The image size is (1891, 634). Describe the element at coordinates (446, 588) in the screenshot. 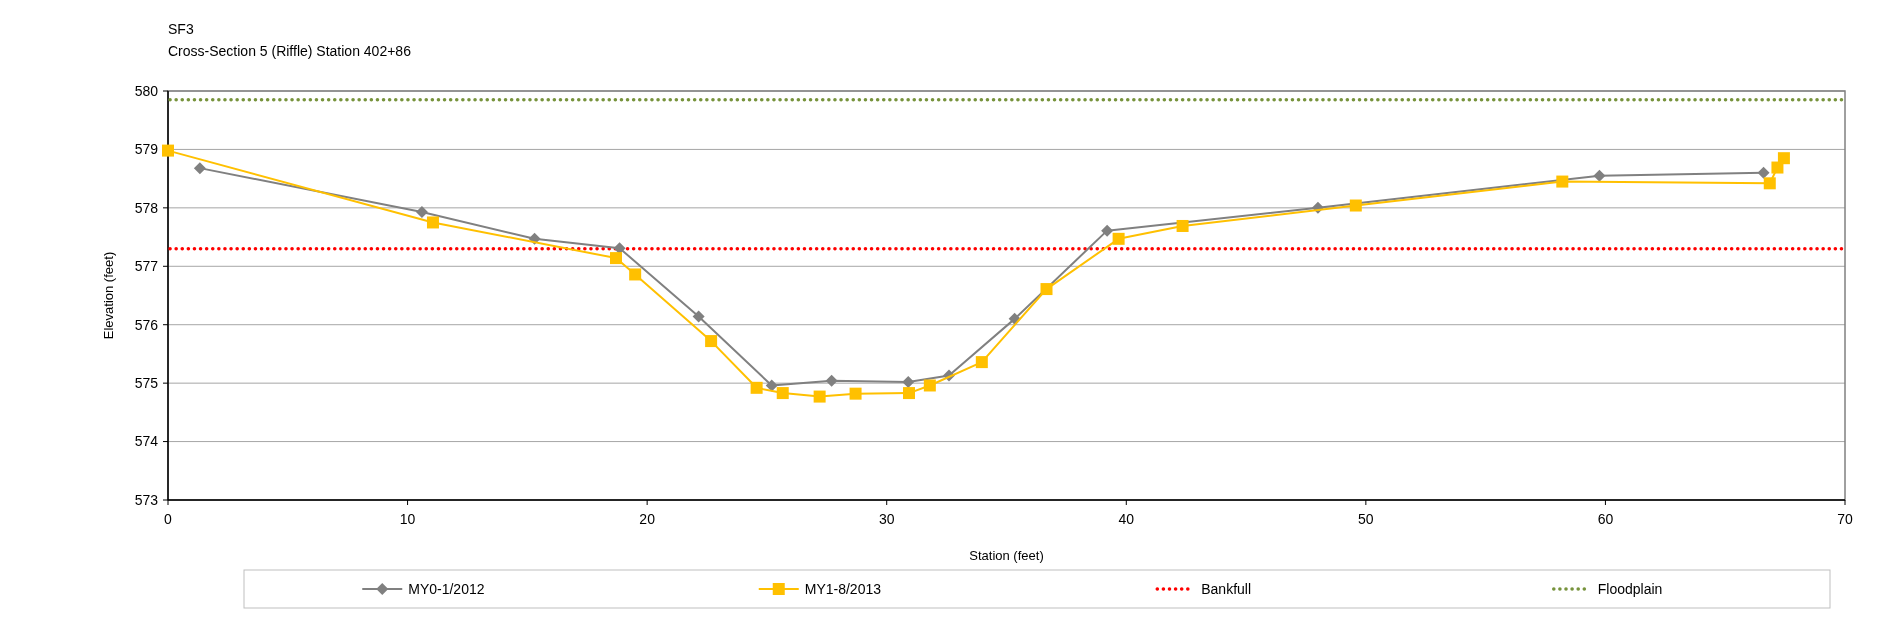

I see `legend-label: MY0-1/2012` at that location.